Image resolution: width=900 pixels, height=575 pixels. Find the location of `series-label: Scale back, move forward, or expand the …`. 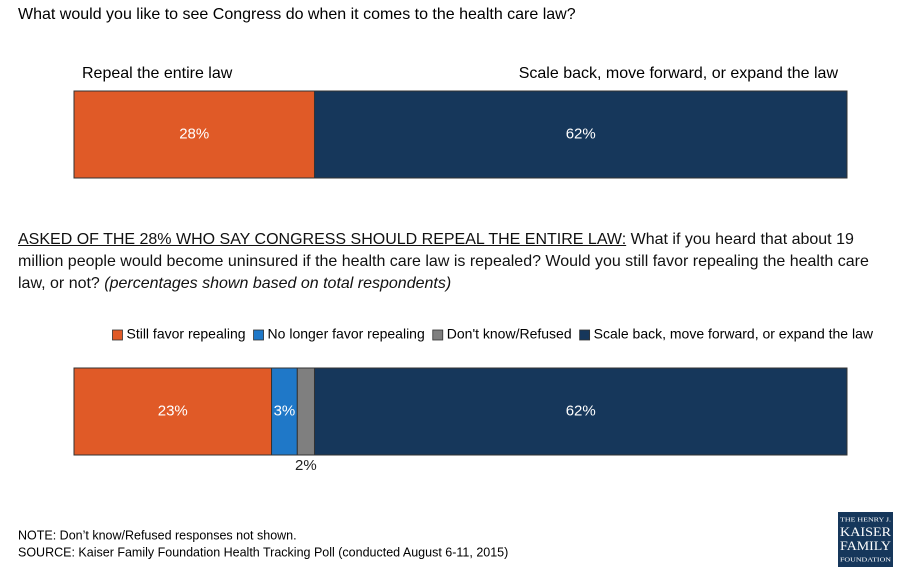

series-label: Scale back, move forward, or expand the … is located at coordinates (679, 73).